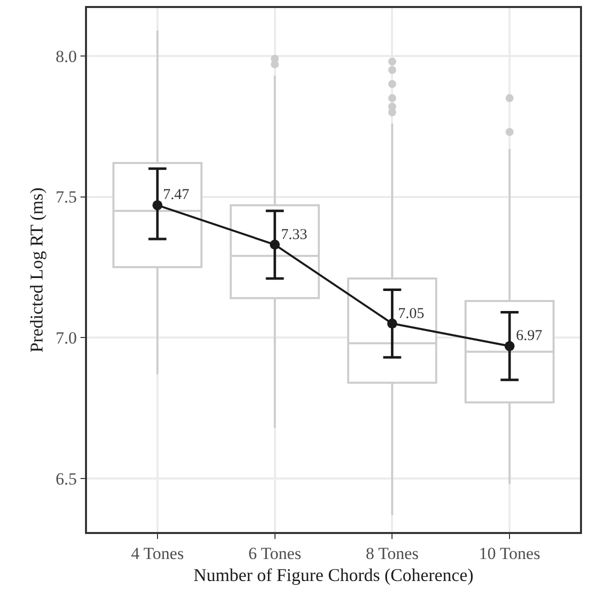 The image size is (598, 599). What do you see at coordinates (66, 478) in the screenshot?
I see `y-tick-label: 6.5` at bounding box center [66, 478].